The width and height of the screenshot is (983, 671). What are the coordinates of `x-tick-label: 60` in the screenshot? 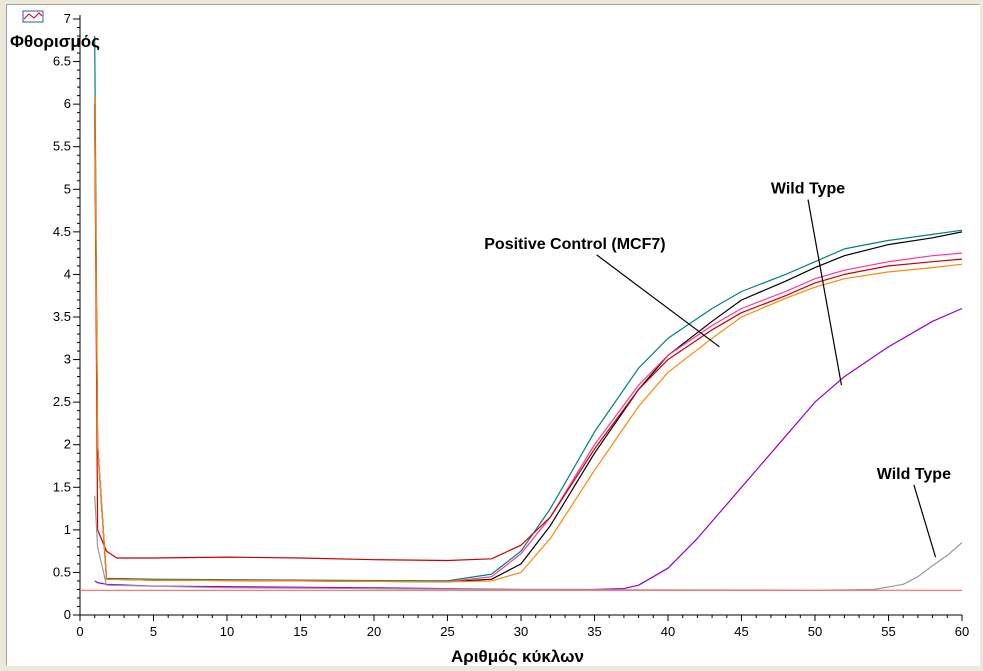 It's located at (962, 631).